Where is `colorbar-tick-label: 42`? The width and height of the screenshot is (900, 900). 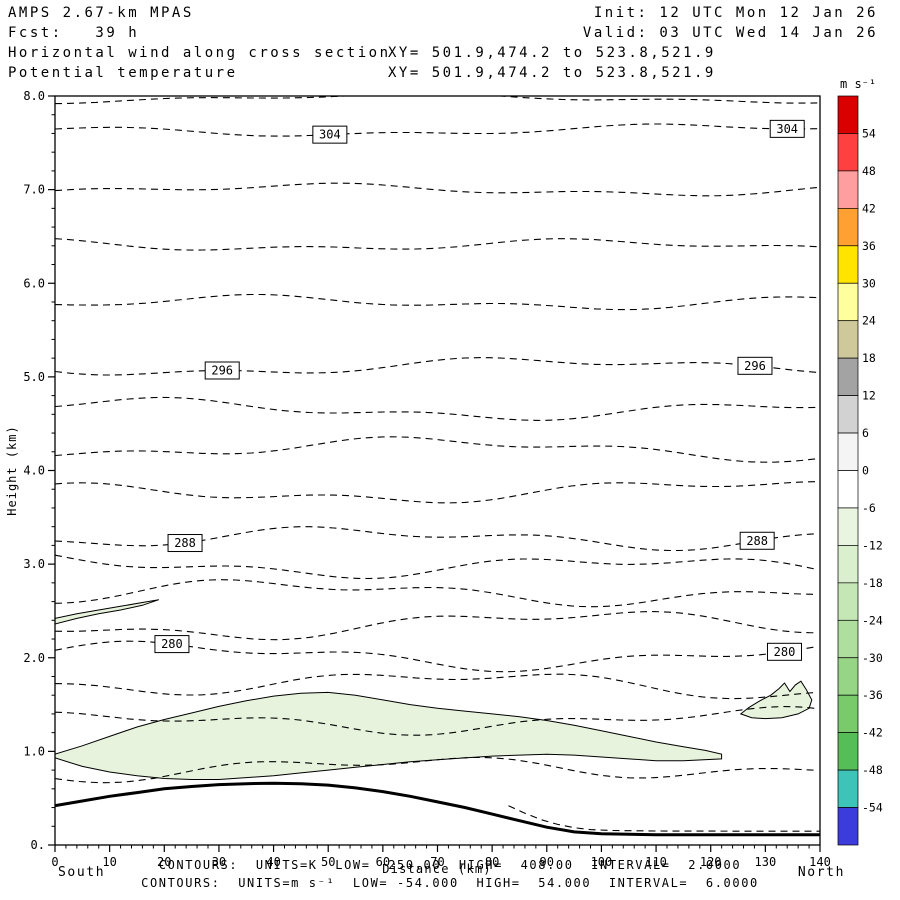
colorbar-tick-label: 42 is located at coordinates (869, 208).